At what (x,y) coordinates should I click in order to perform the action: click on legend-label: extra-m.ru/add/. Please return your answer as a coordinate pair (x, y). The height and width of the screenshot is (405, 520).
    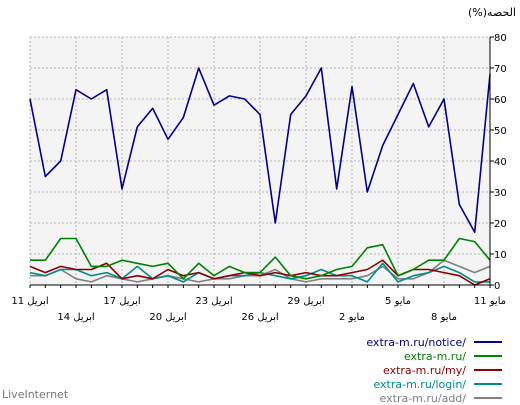
    Looking at the image, I should click on (422, 398).